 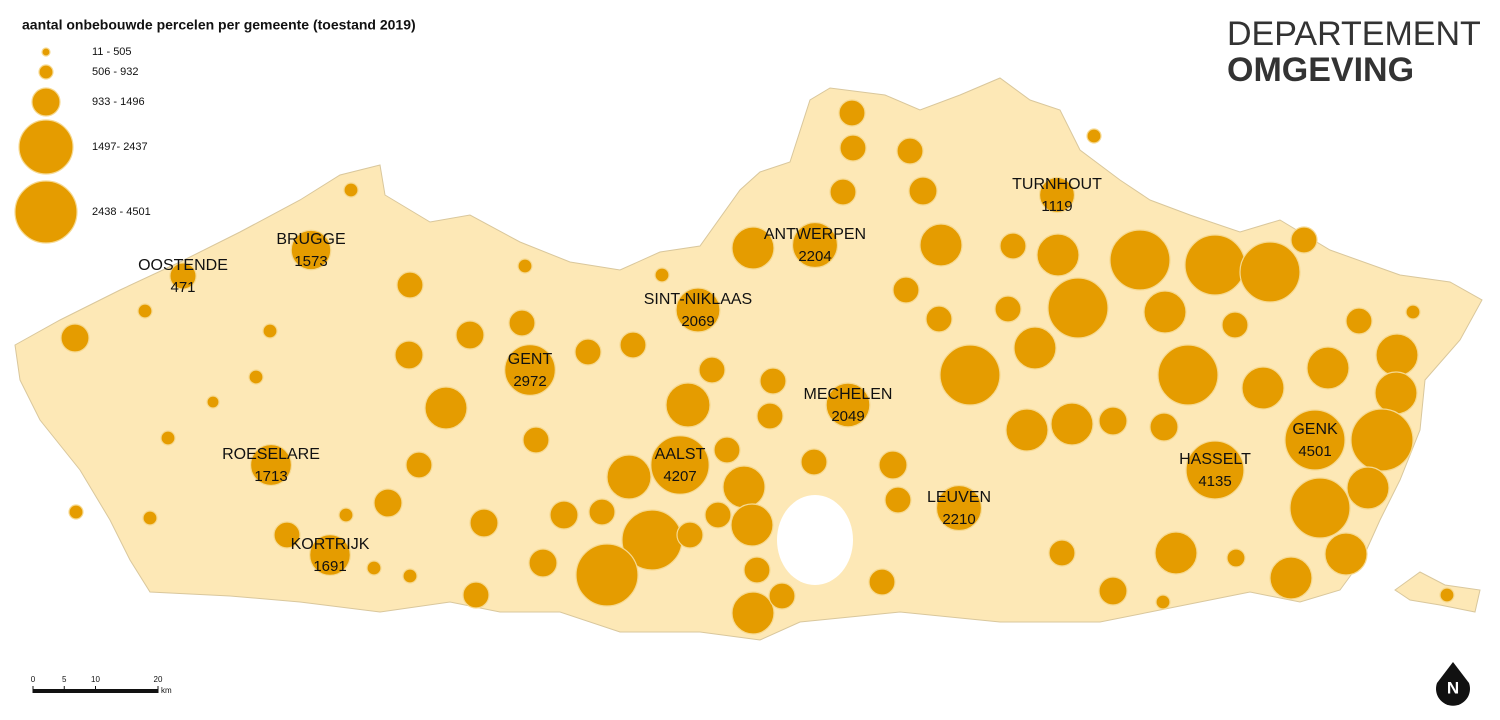 What do you see at coordinates (64, 679) in the screenshot?
I see `scale-tick-label: 5` at bounding box center [64, 679].